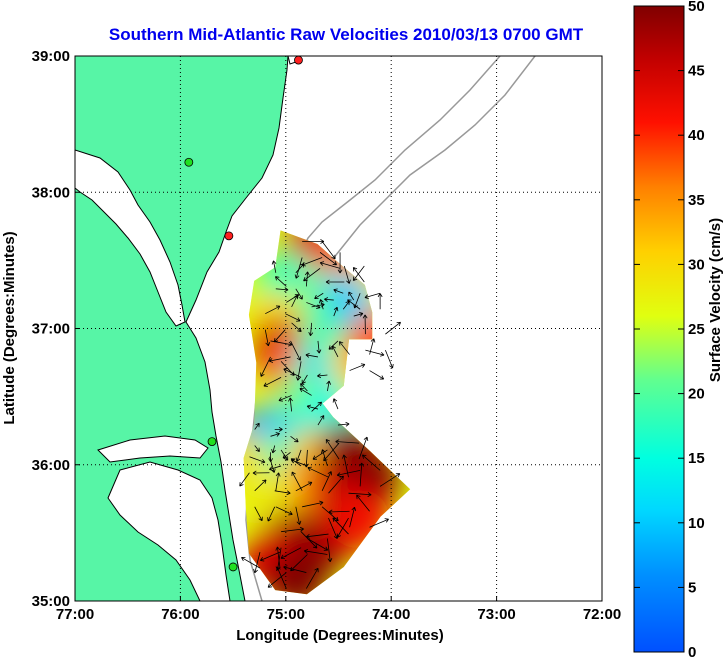 Image resolution: width=724 pixels, height=659 pixels. What do you see at coordinates (51, 329) in the screenshot?
I see `y-tick-label: 37:00` at bounding box center [51, 329].